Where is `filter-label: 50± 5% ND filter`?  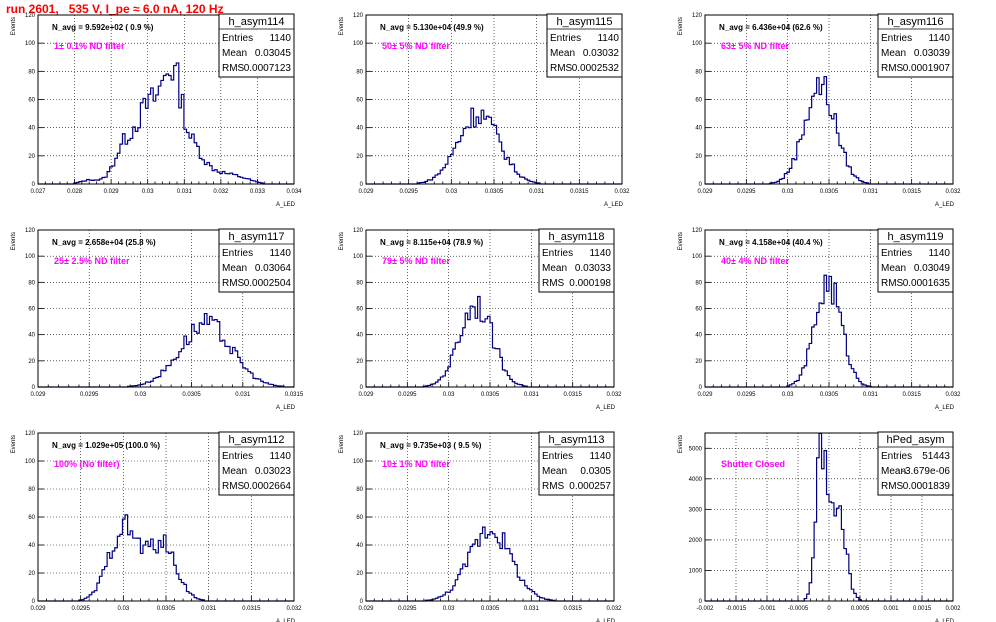 filter-label: 50± 5% ND filter is located at coordinates (416, 46).